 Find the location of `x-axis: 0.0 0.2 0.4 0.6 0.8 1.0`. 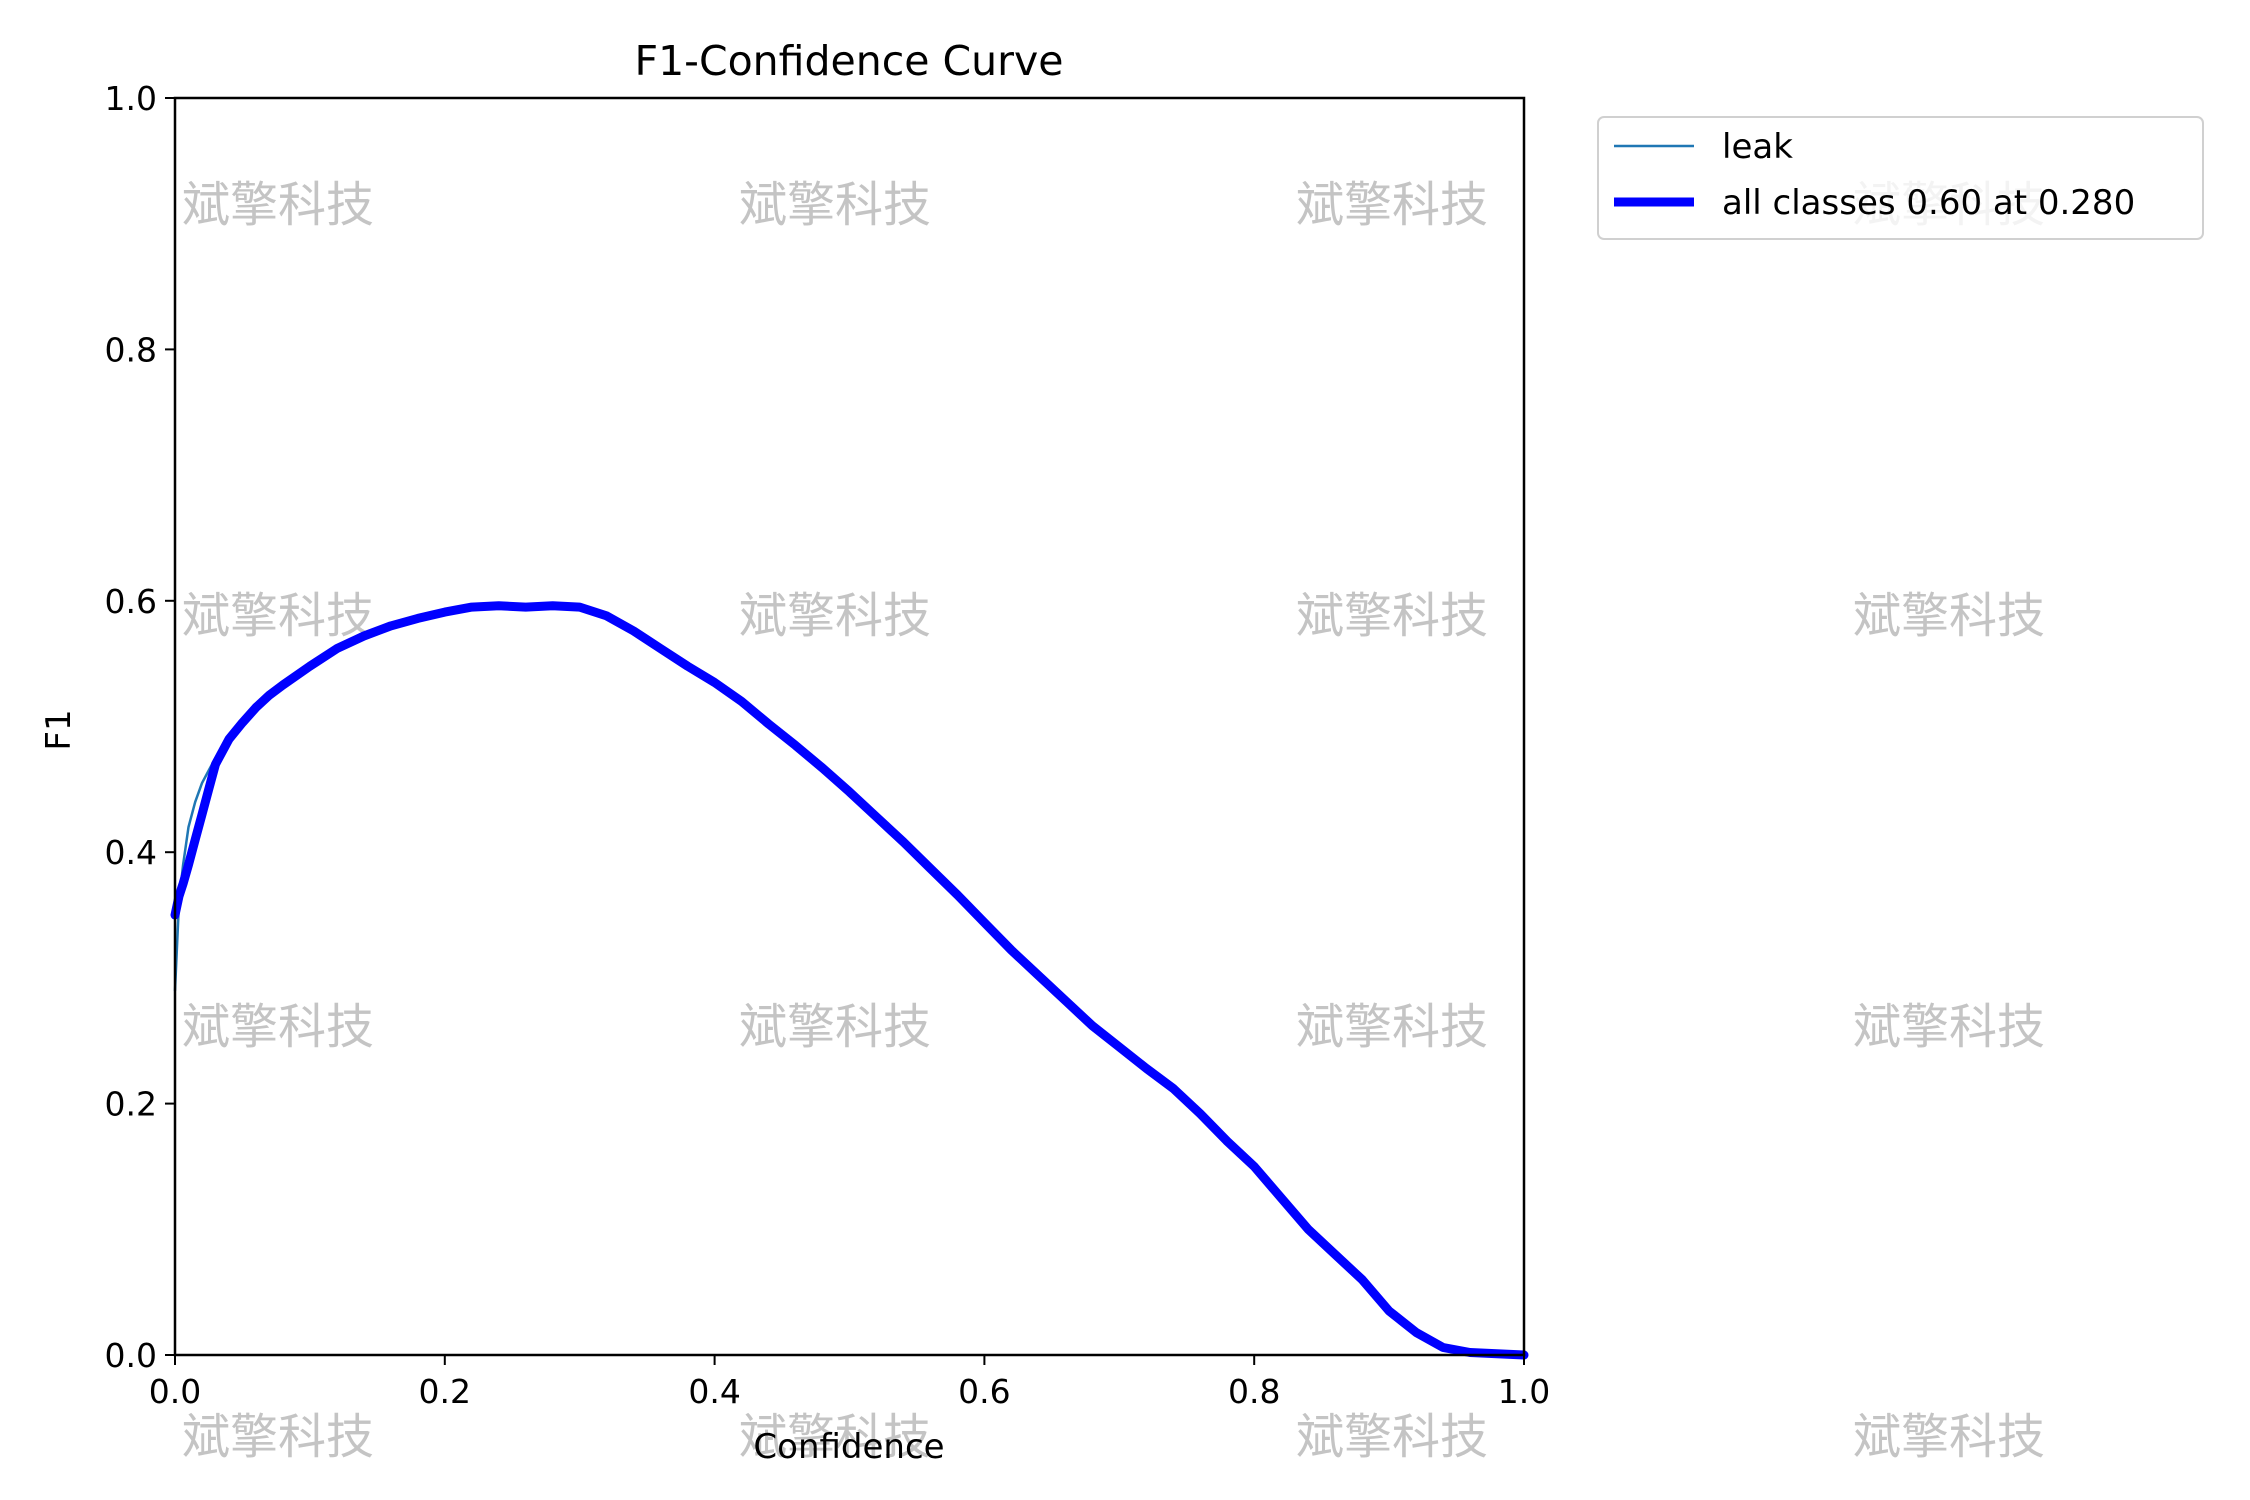

x-axis: 0.0 0.2 0.4 0.6 0.8 1.0 is located at coordinates (849, 1383).